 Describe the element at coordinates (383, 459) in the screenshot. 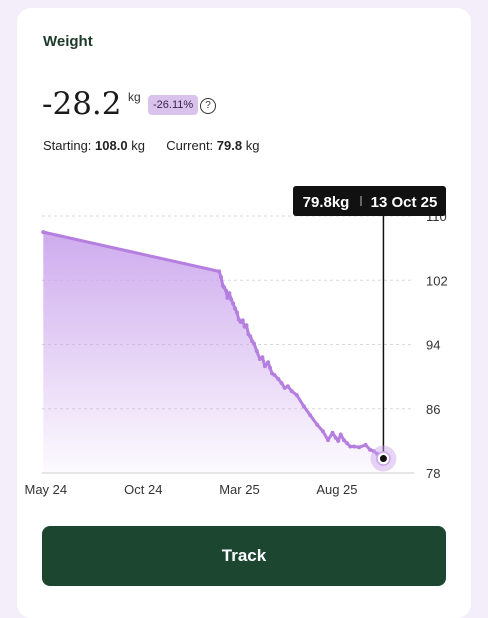

I see `cursor-dot` at that location.